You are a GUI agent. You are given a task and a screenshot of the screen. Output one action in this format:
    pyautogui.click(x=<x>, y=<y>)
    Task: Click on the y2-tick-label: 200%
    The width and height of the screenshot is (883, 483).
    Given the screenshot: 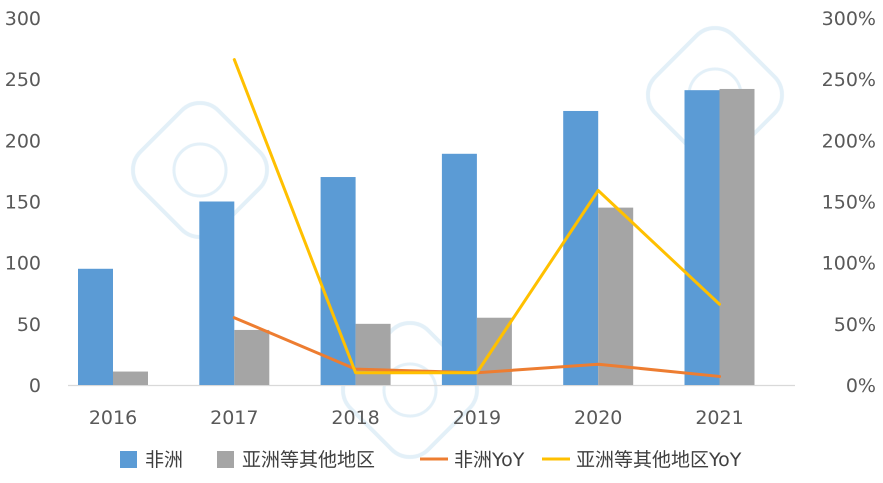 What is the action you would take?
    pyautogui.click(x=849, y=141)
    